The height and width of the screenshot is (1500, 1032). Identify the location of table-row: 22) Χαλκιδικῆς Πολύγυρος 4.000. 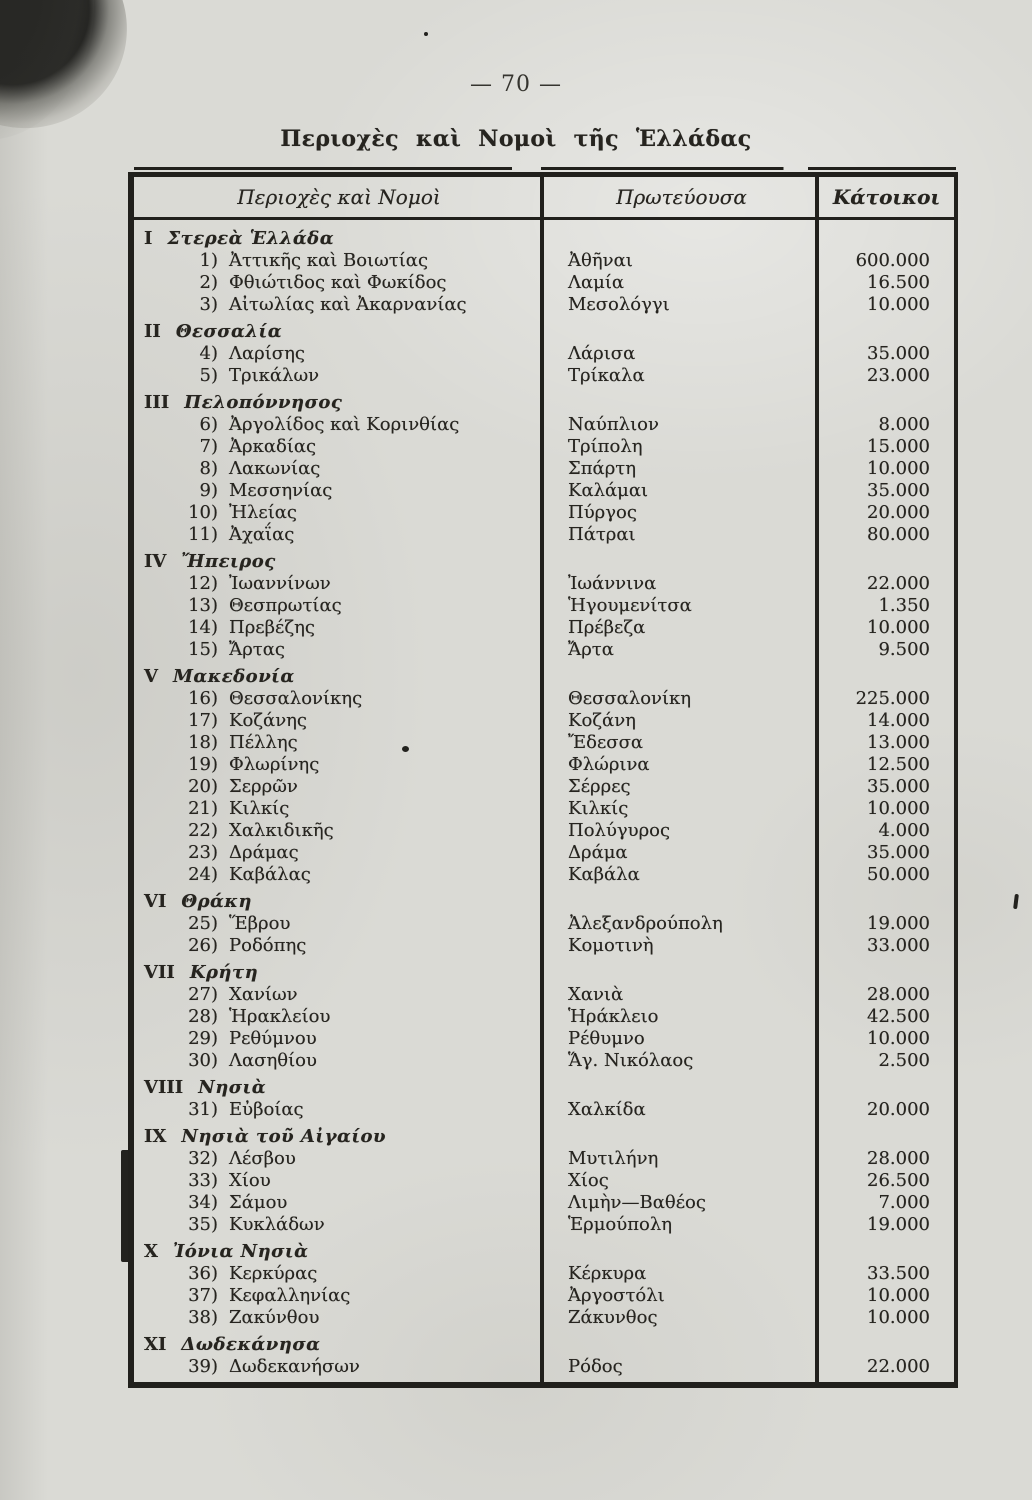
(544, 831).